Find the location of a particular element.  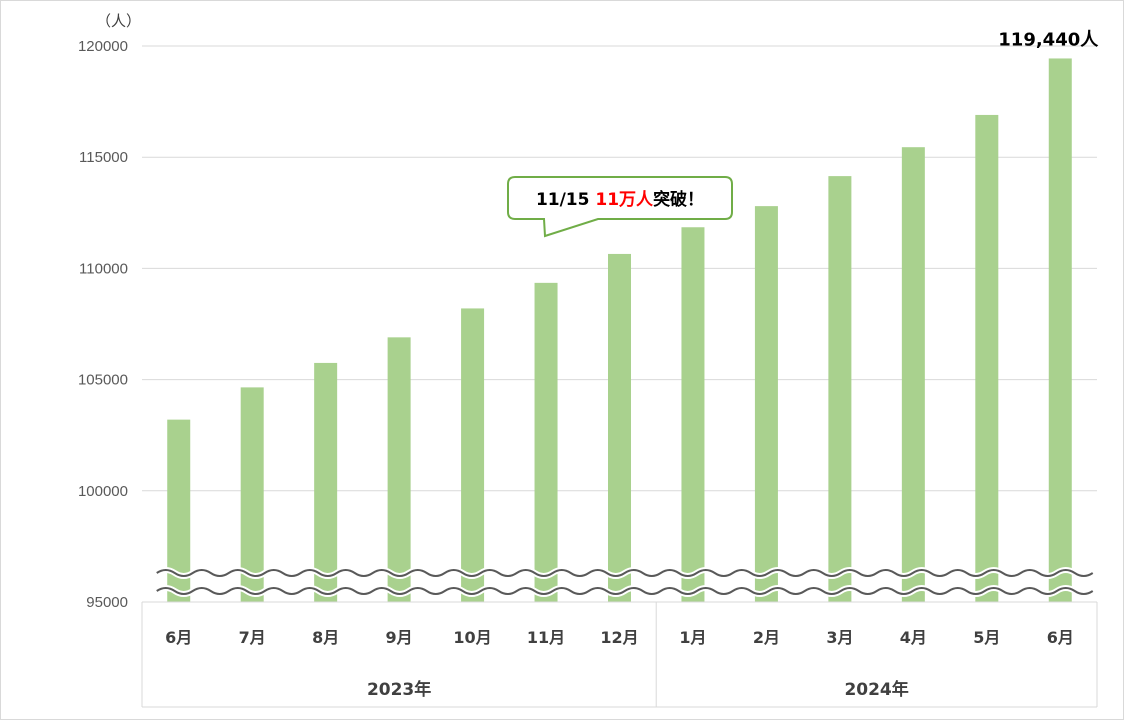

y-tick-label: 115000 is located at coordinates (103, 157).